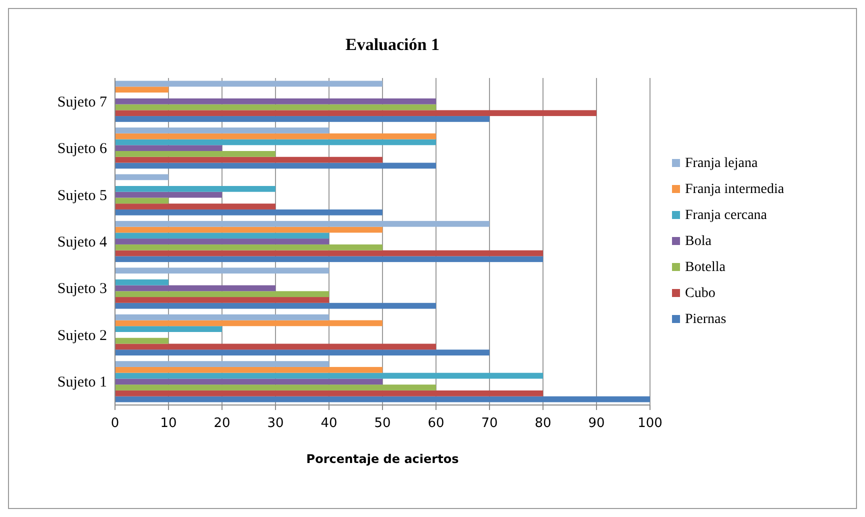  What do you see at coordinates (698, 241) in the screenshot?
I see `legend-label: Bola` at bounding box center [698, 241].